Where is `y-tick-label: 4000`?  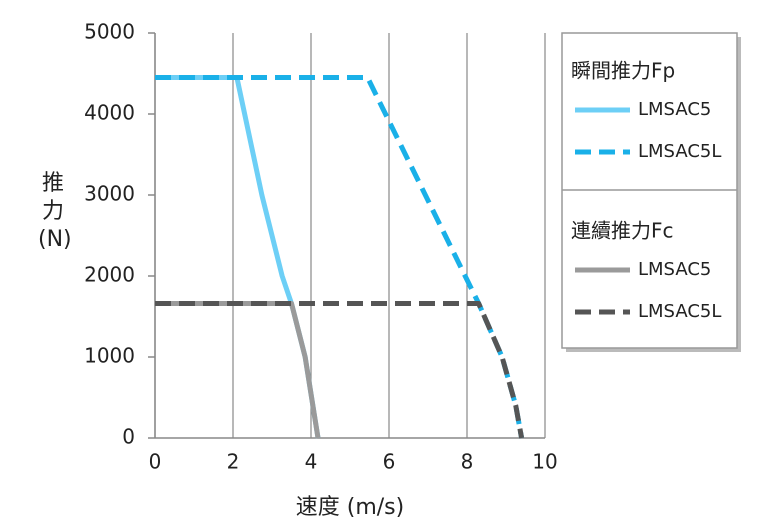
y-tick-label: 4000 is located at coordinates (109, 113).